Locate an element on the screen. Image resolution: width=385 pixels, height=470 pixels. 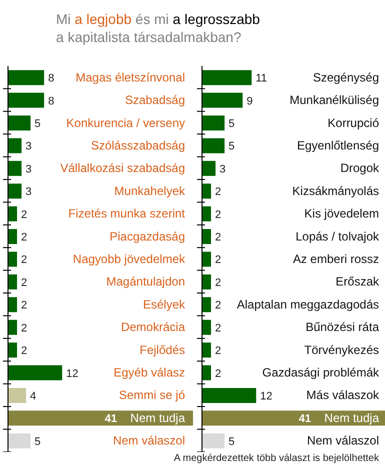
y-tick-label: Lopás / tolvajok is located at coordinates (338, 236).